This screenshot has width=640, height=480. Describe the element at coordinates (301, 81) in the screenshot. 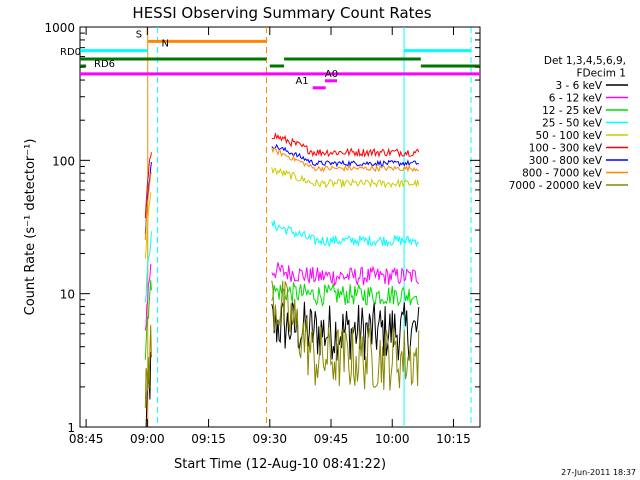

I see `flag-label-6: A1` at that location.